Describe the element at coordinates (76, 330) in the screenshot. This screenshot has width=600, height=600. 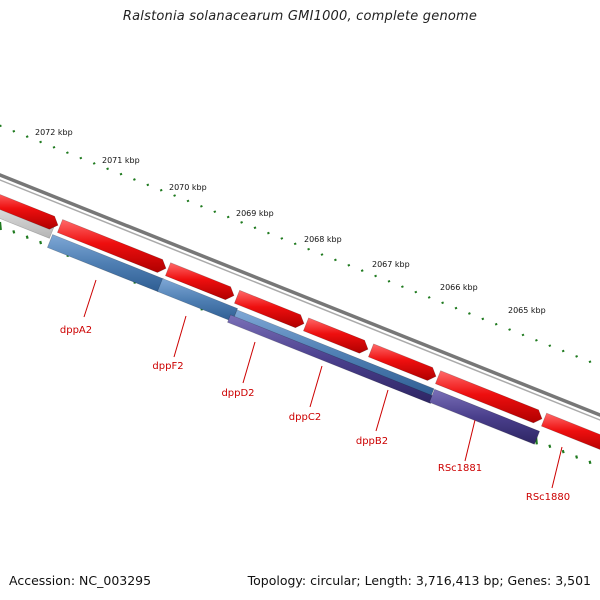
I see `gene-label: dppA2` at that location.